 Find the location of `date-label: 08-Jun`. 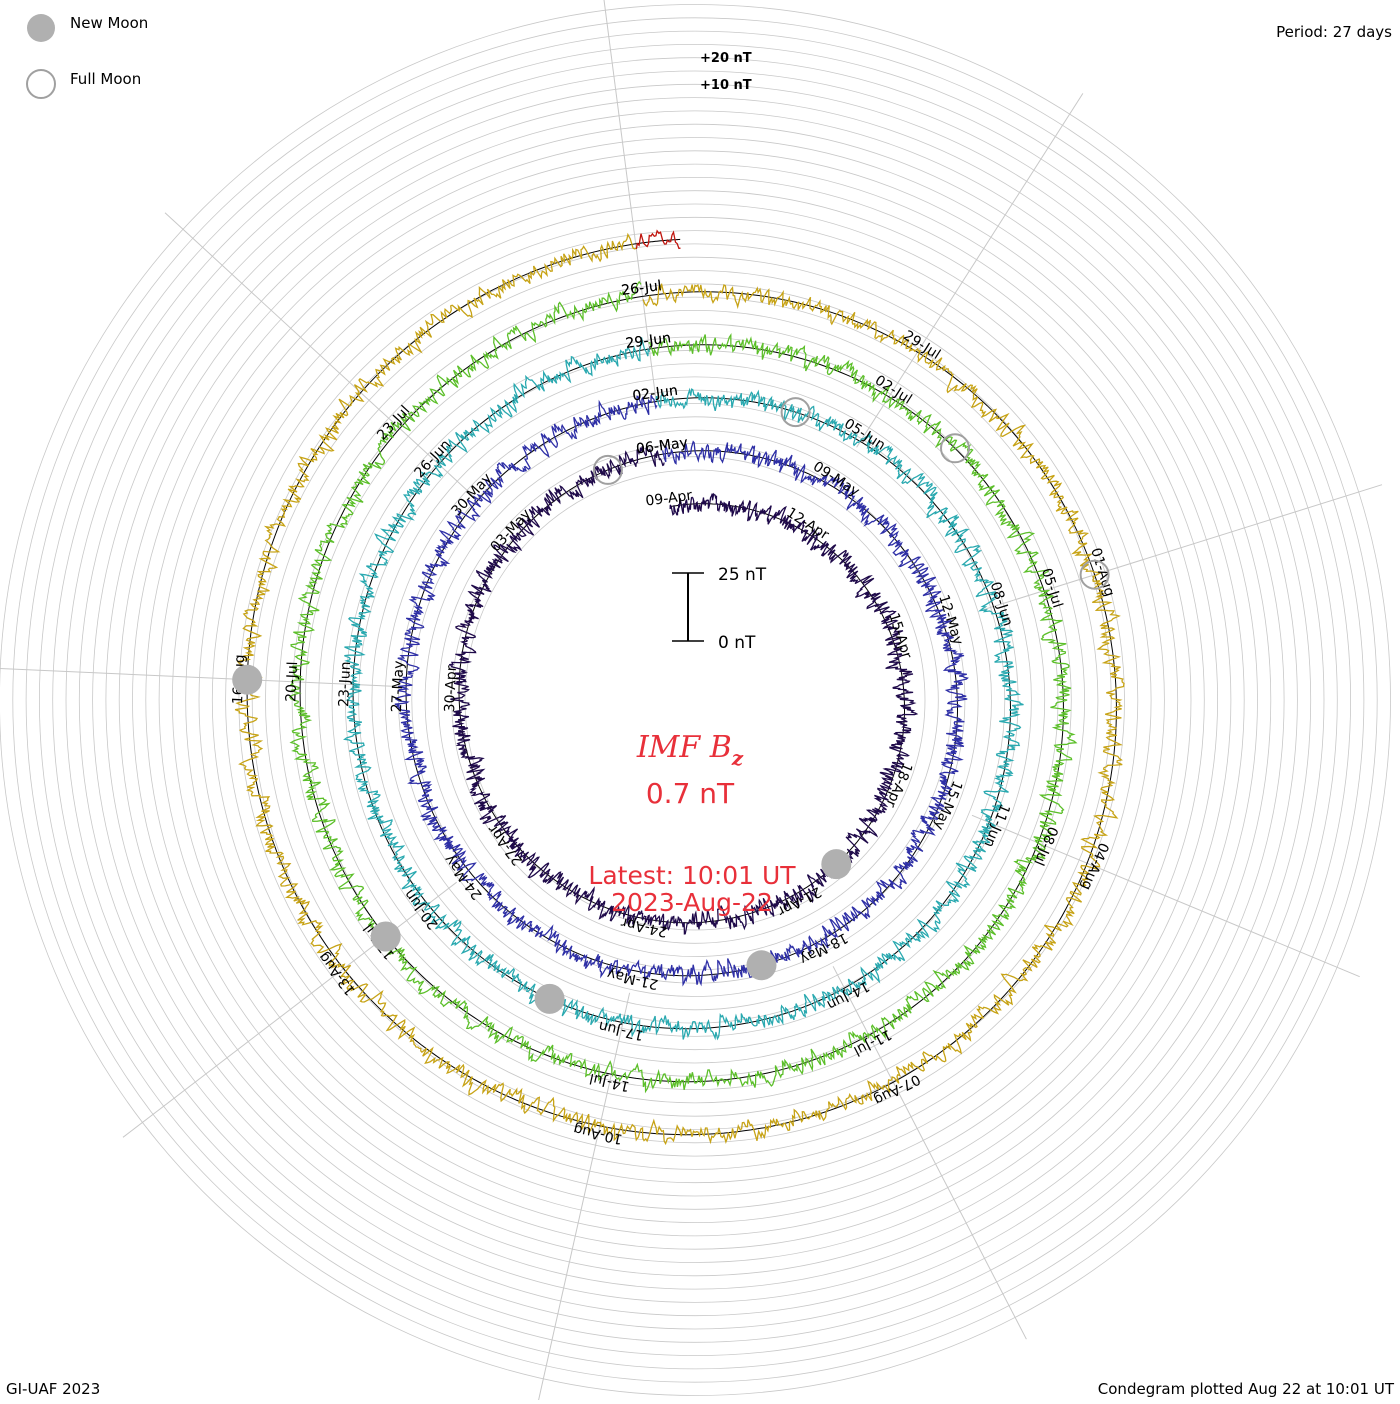

date-label: 08-Jun is located at coordinates (1001, 604).